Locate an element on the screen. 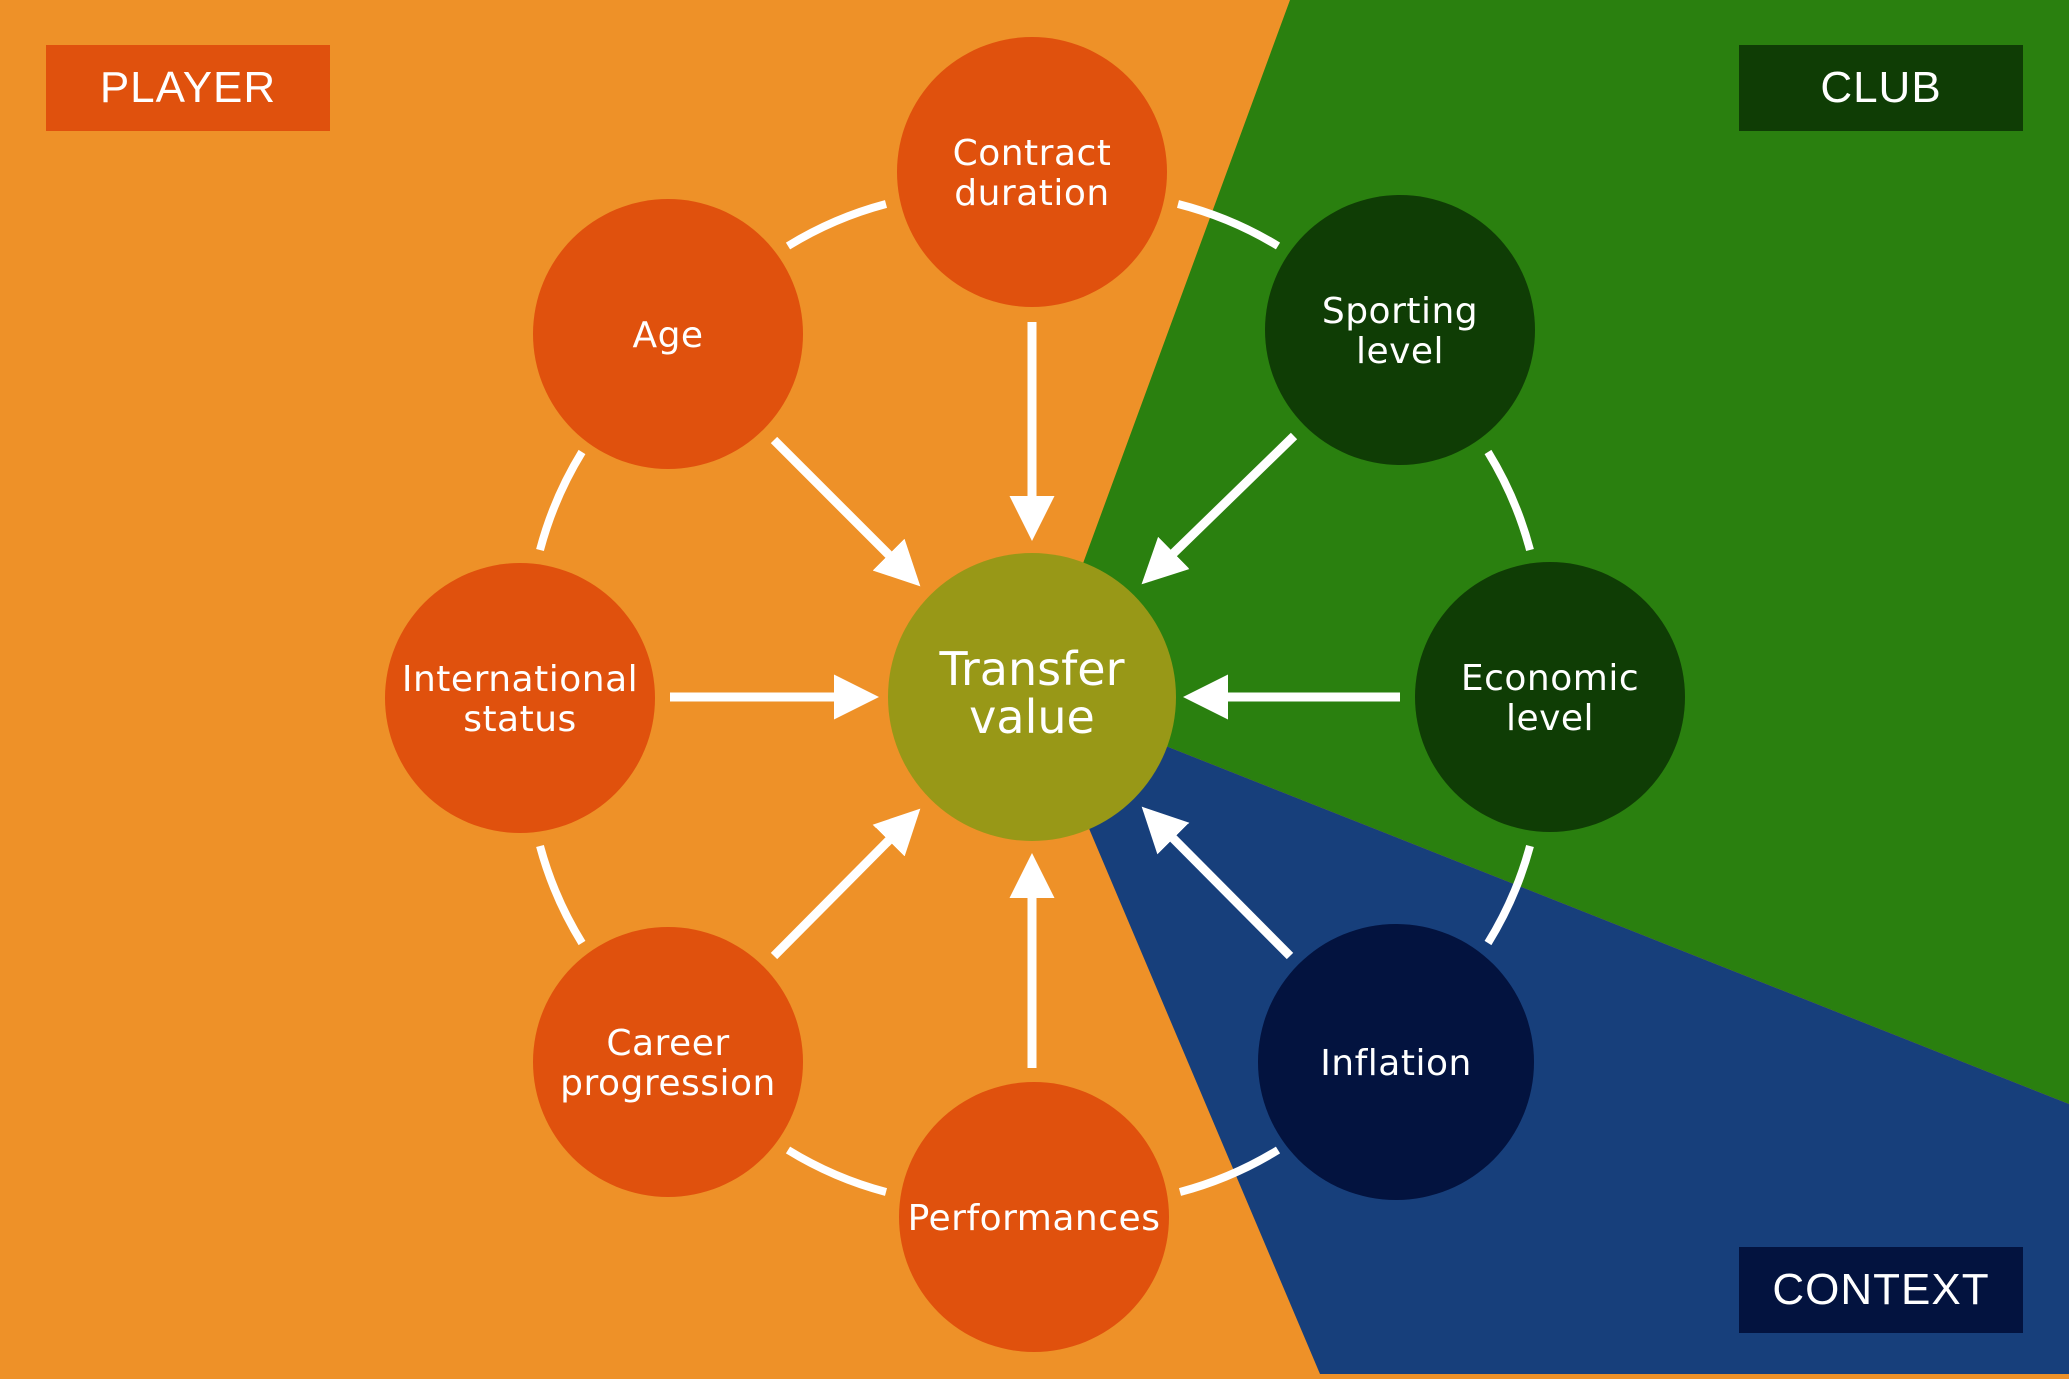 The height and width of the screenshot is (1379, 2069). arrow-career-progression is located at coordinates (845, 884).